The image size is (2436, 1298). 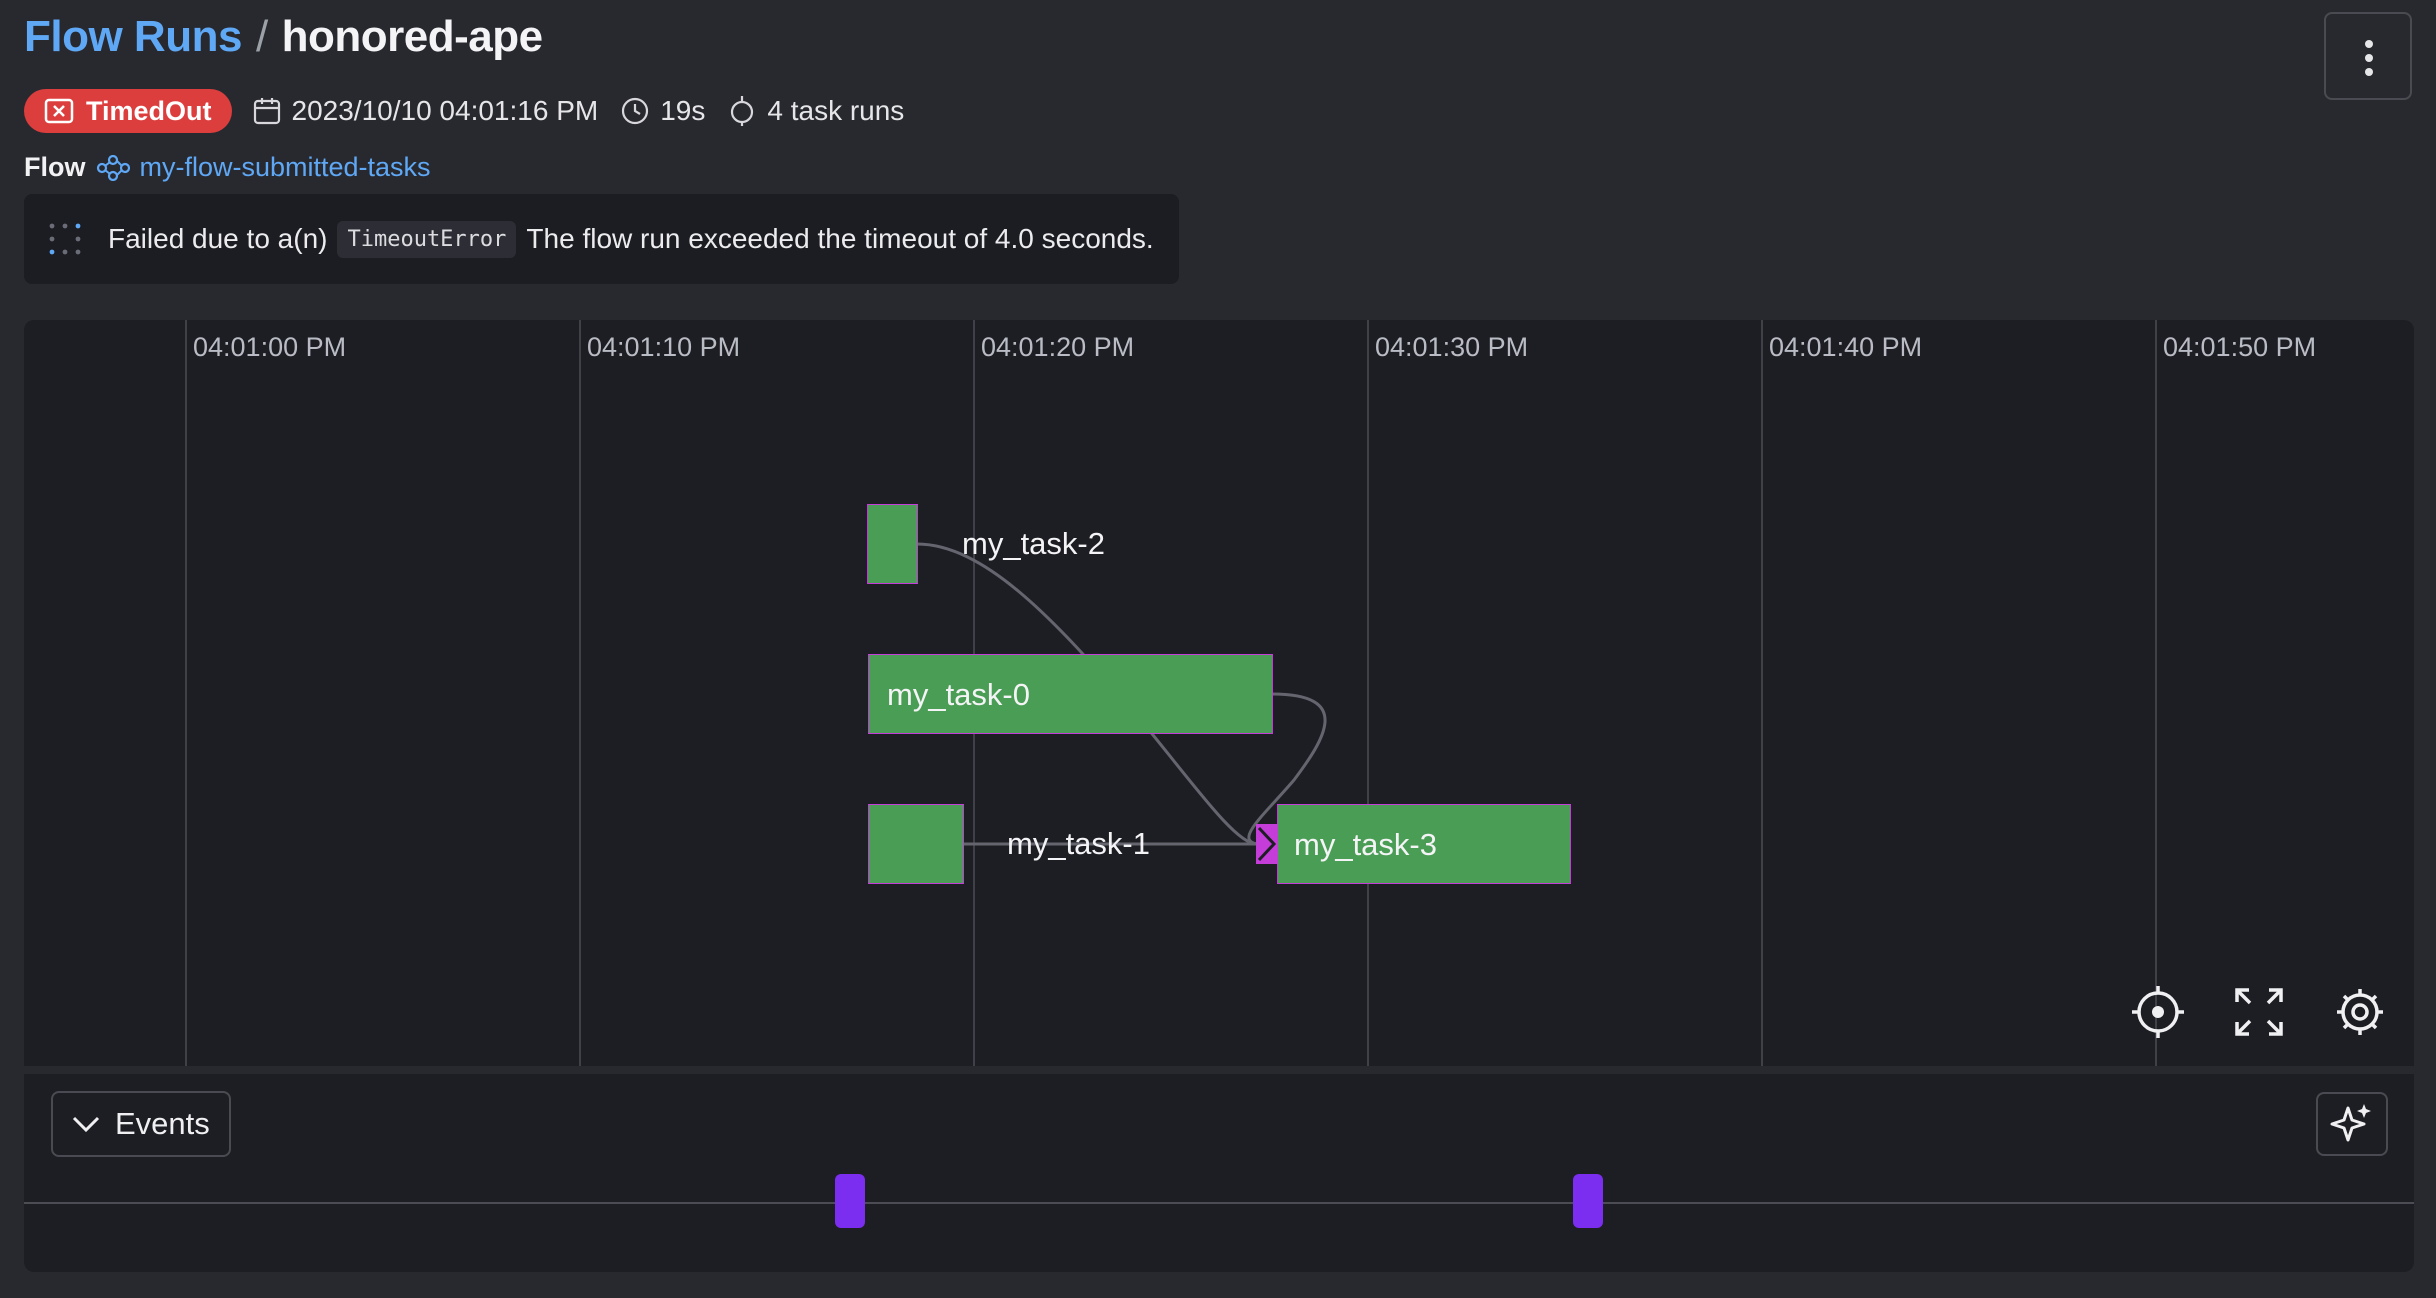 I want to click on time-tick: 04:01:20 PM, so click(x=1058, y=347).